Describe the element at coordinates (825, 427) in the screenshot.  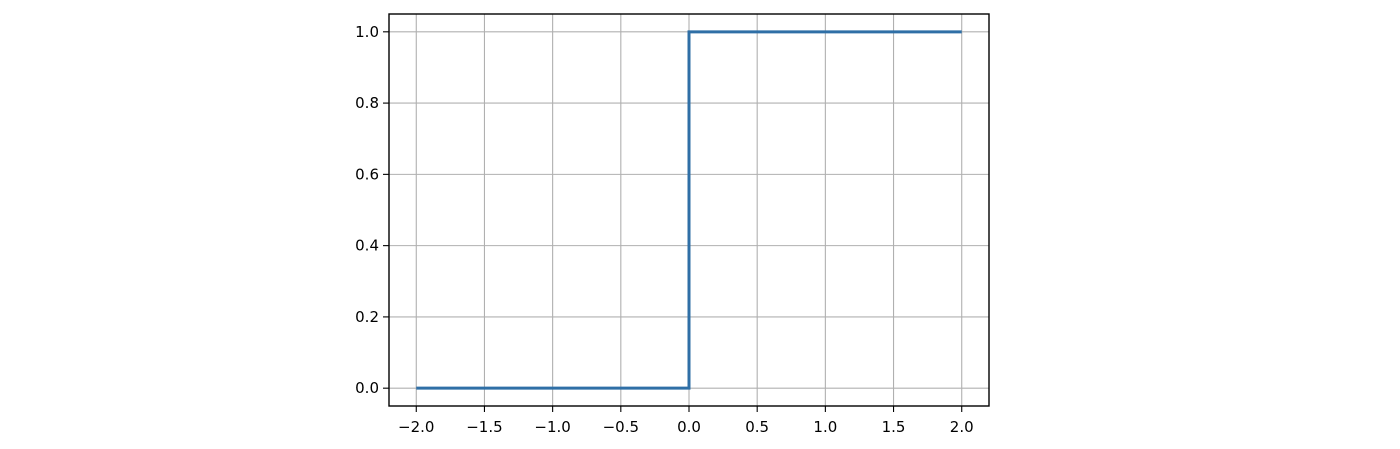
I see `x-tick-label: 1.0` at that location.